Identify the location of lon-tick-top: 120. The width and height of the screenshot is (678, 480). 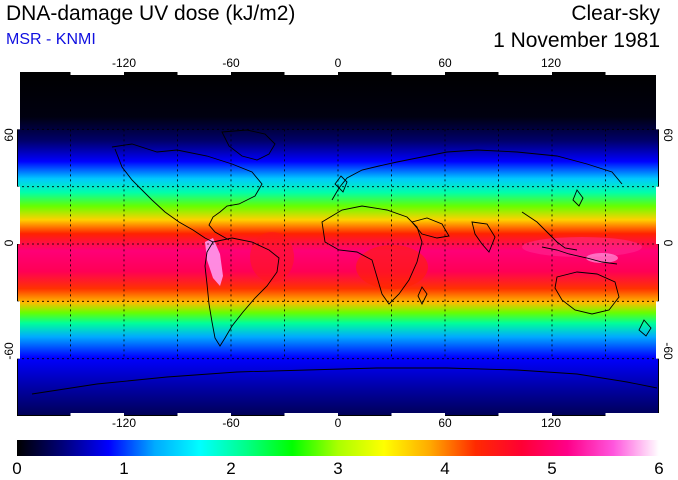
(551, 63).